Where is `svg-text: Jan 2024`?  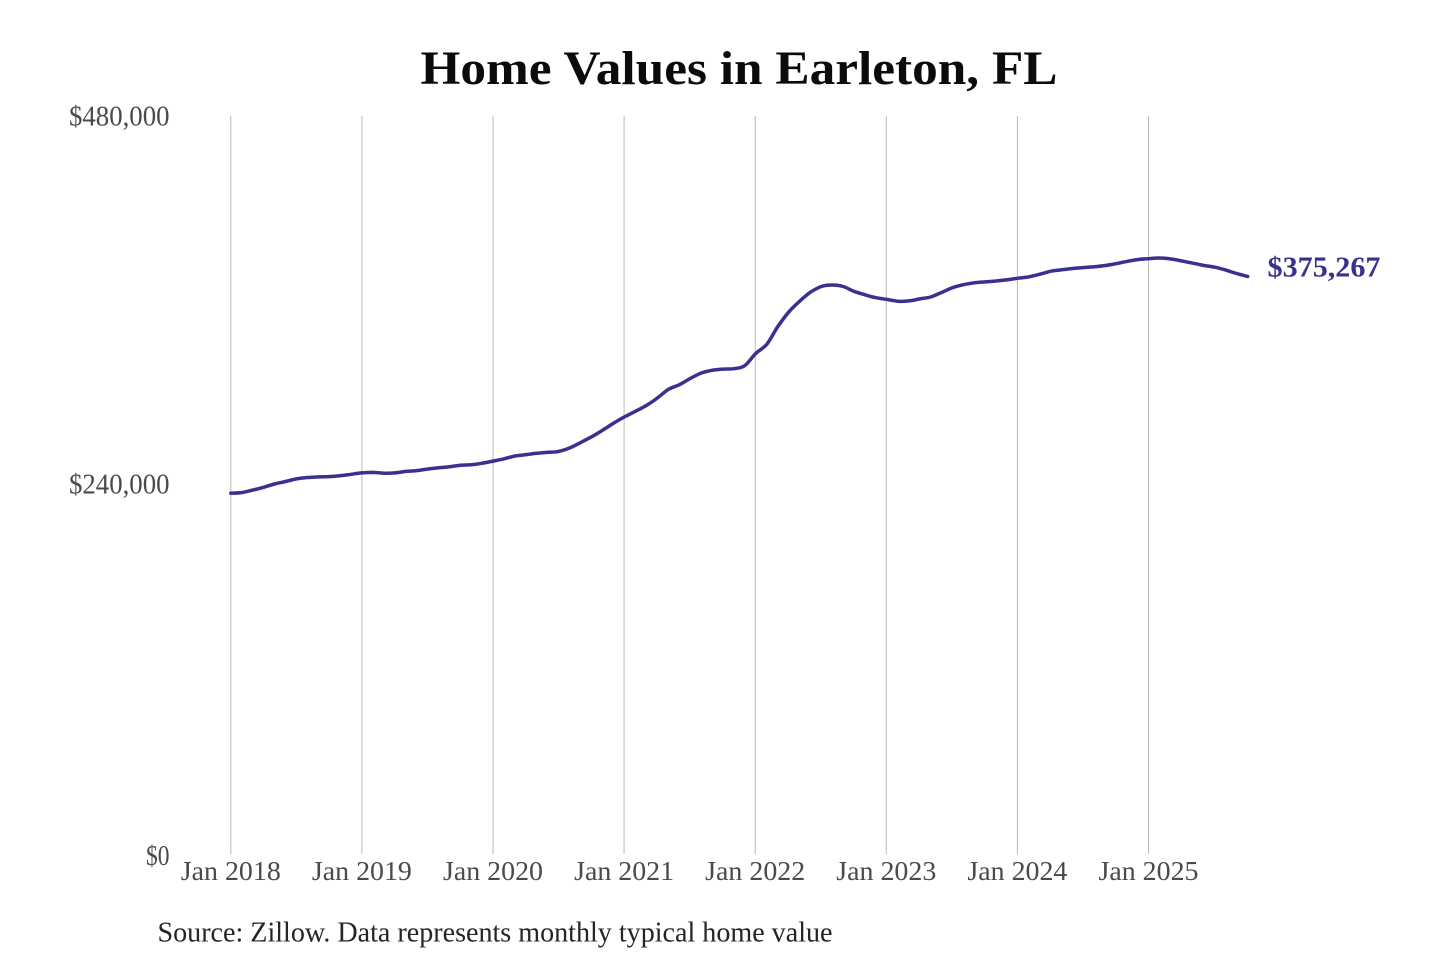 svg-text: Jan 2024 is located at coordinates (1017, 870).